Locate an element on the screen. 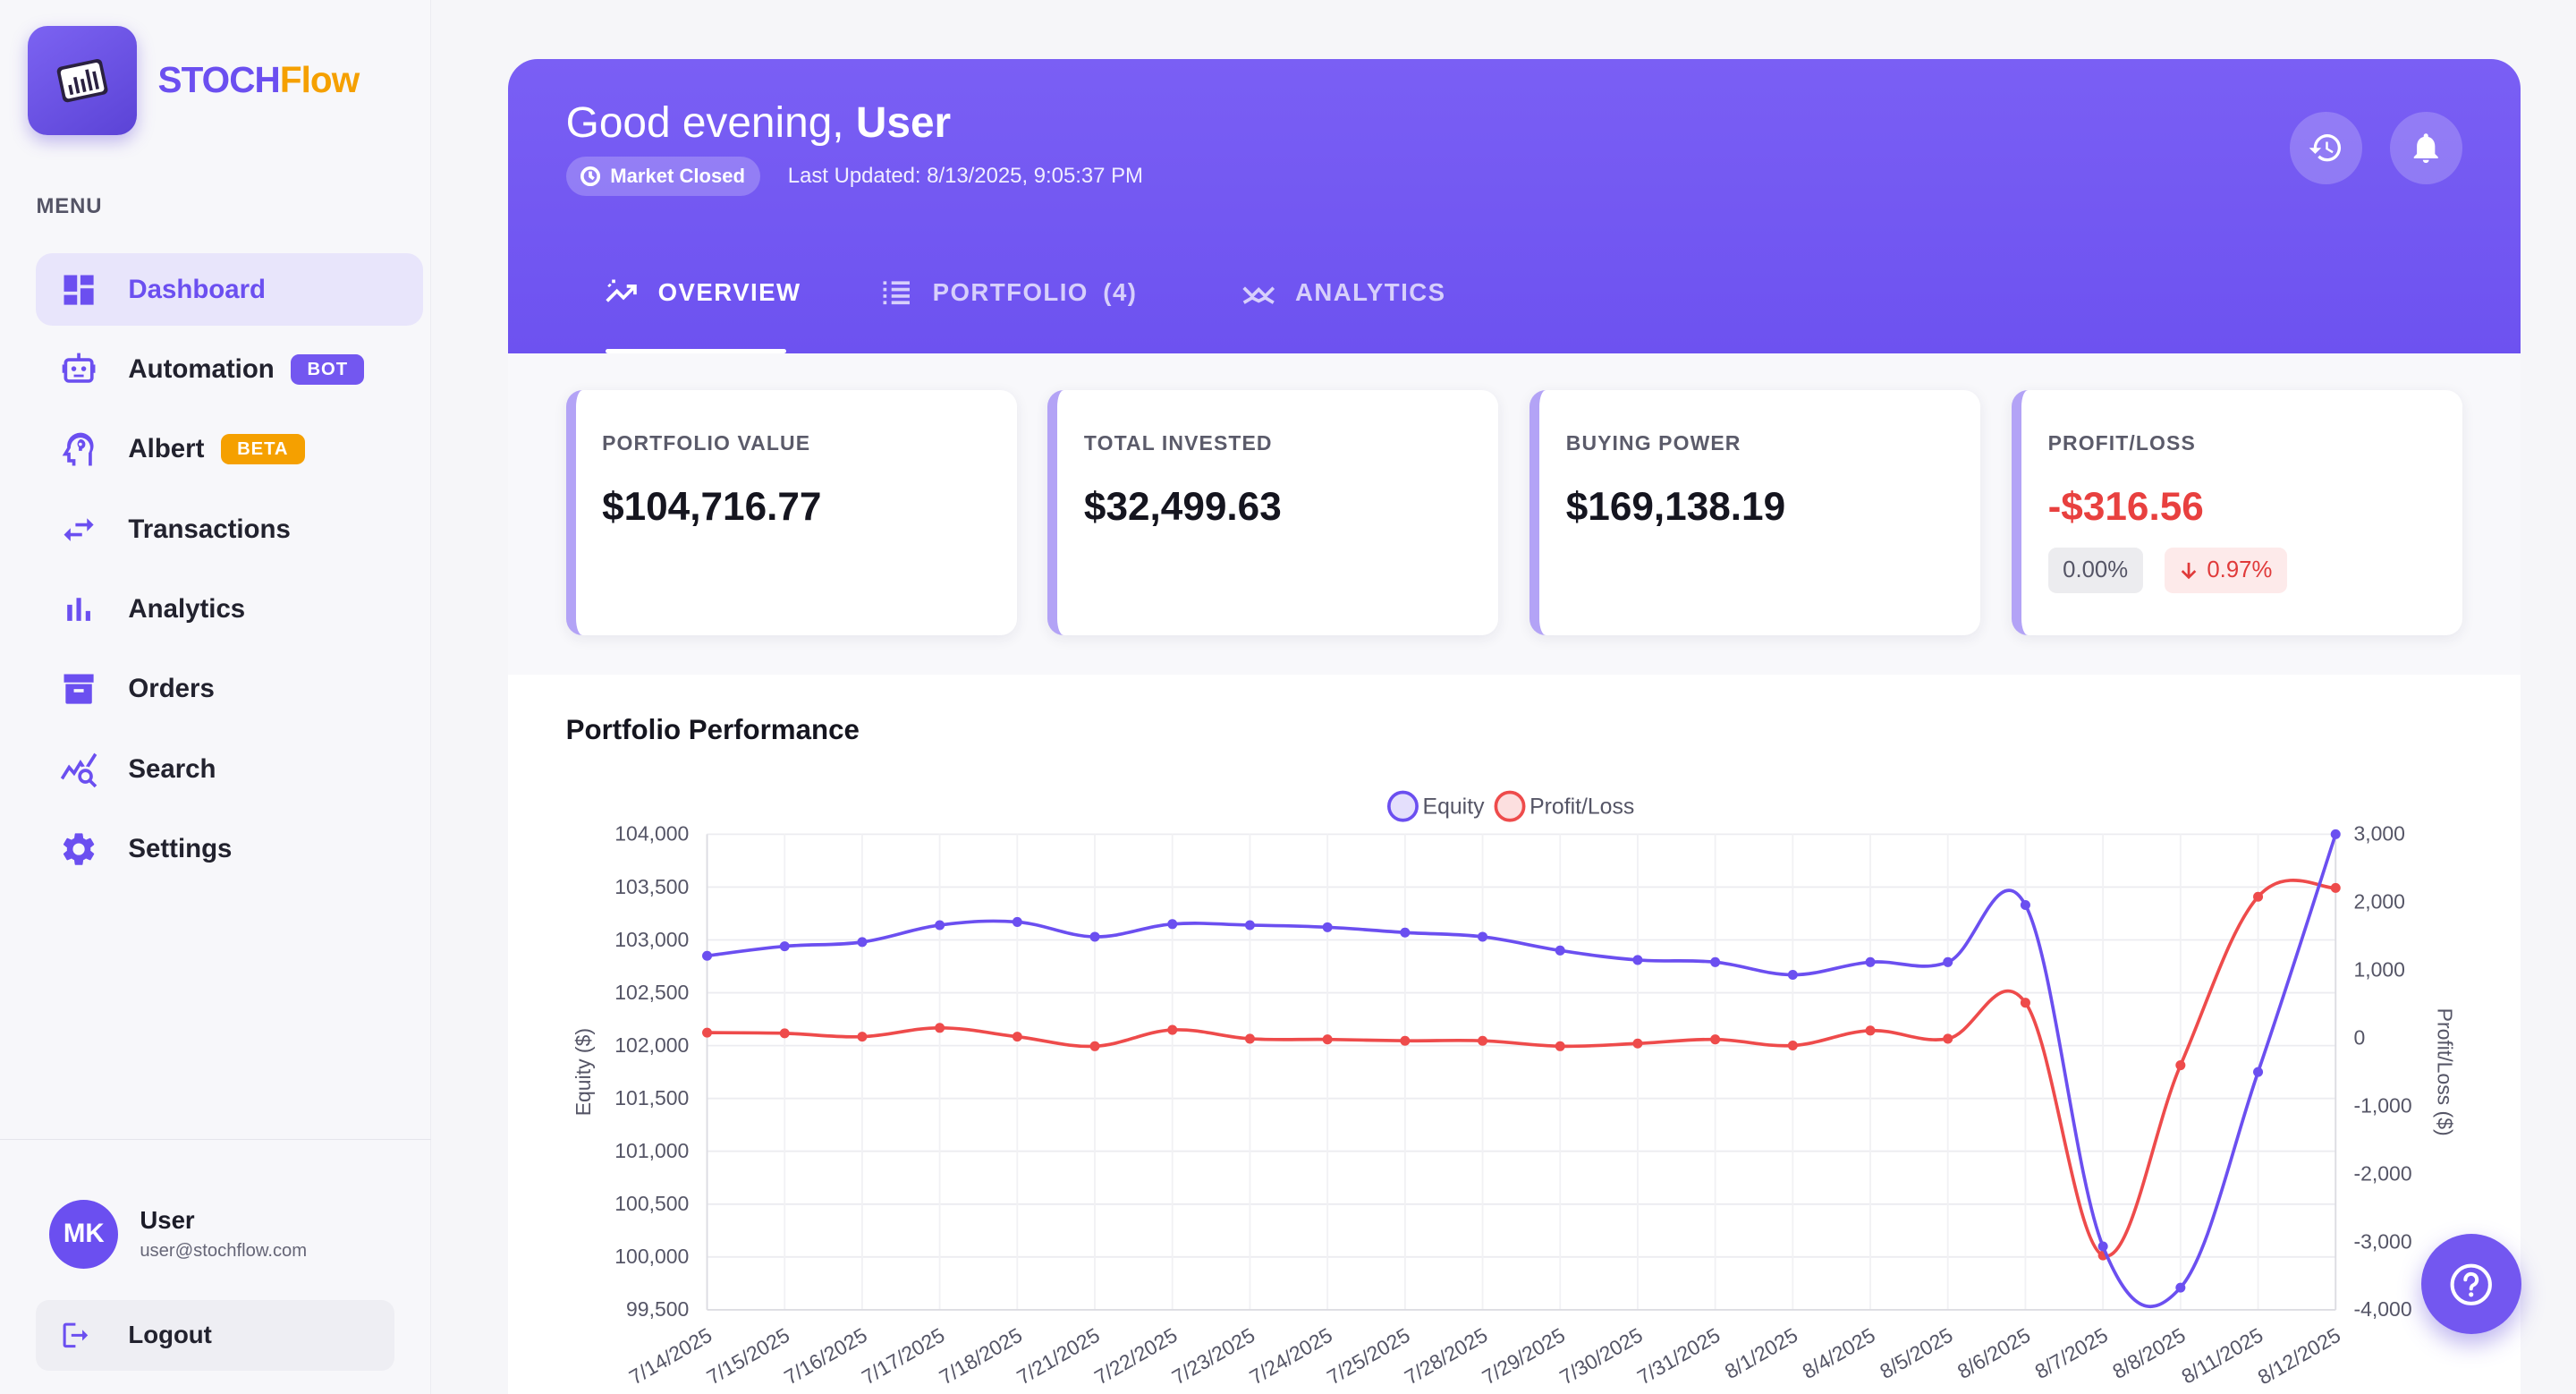 Image resolution: width=2576 pixels, height=1394 pixels. y-tick-label: 103,000 is located at coordinates (652, 939).